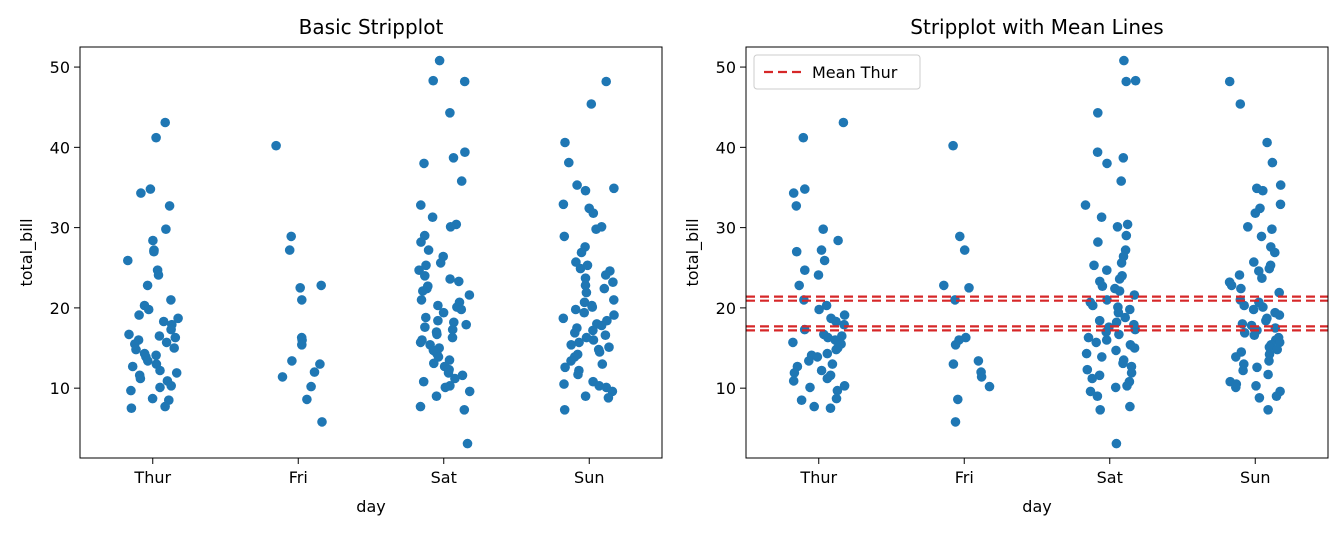 Image resolution: width=1344 pixels, height=533 pixels. What do you see at coordinates (298, 477) in the screenshot?
I see `x-tick-label: Fri` at bounding box center [298, 477].